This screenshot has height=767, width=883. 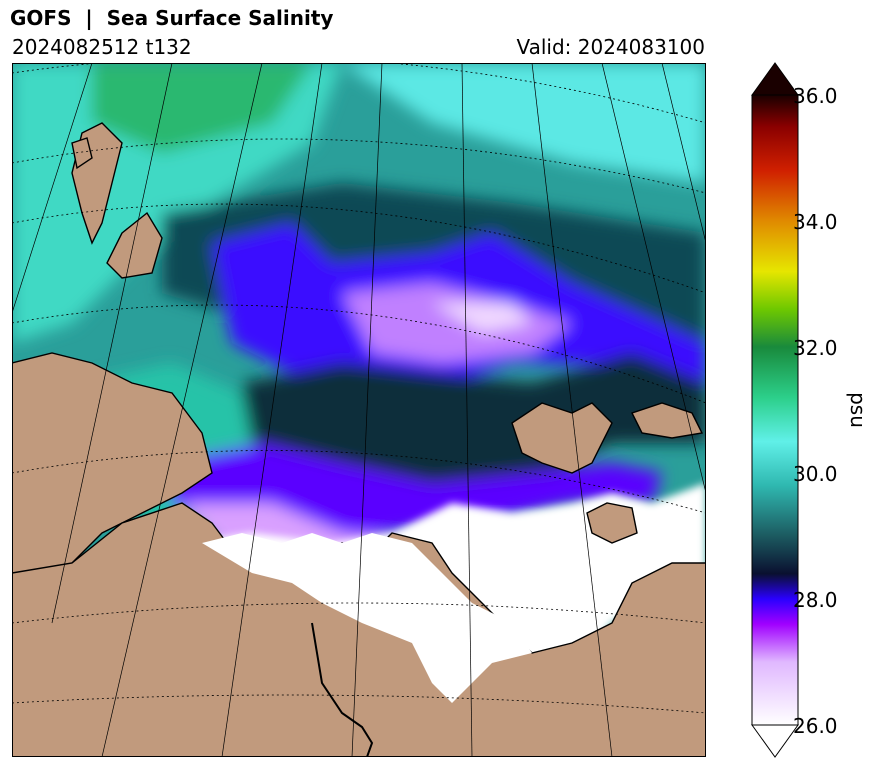 I want to click on colorbar-extend-bottom, so click(x=775, y=741).